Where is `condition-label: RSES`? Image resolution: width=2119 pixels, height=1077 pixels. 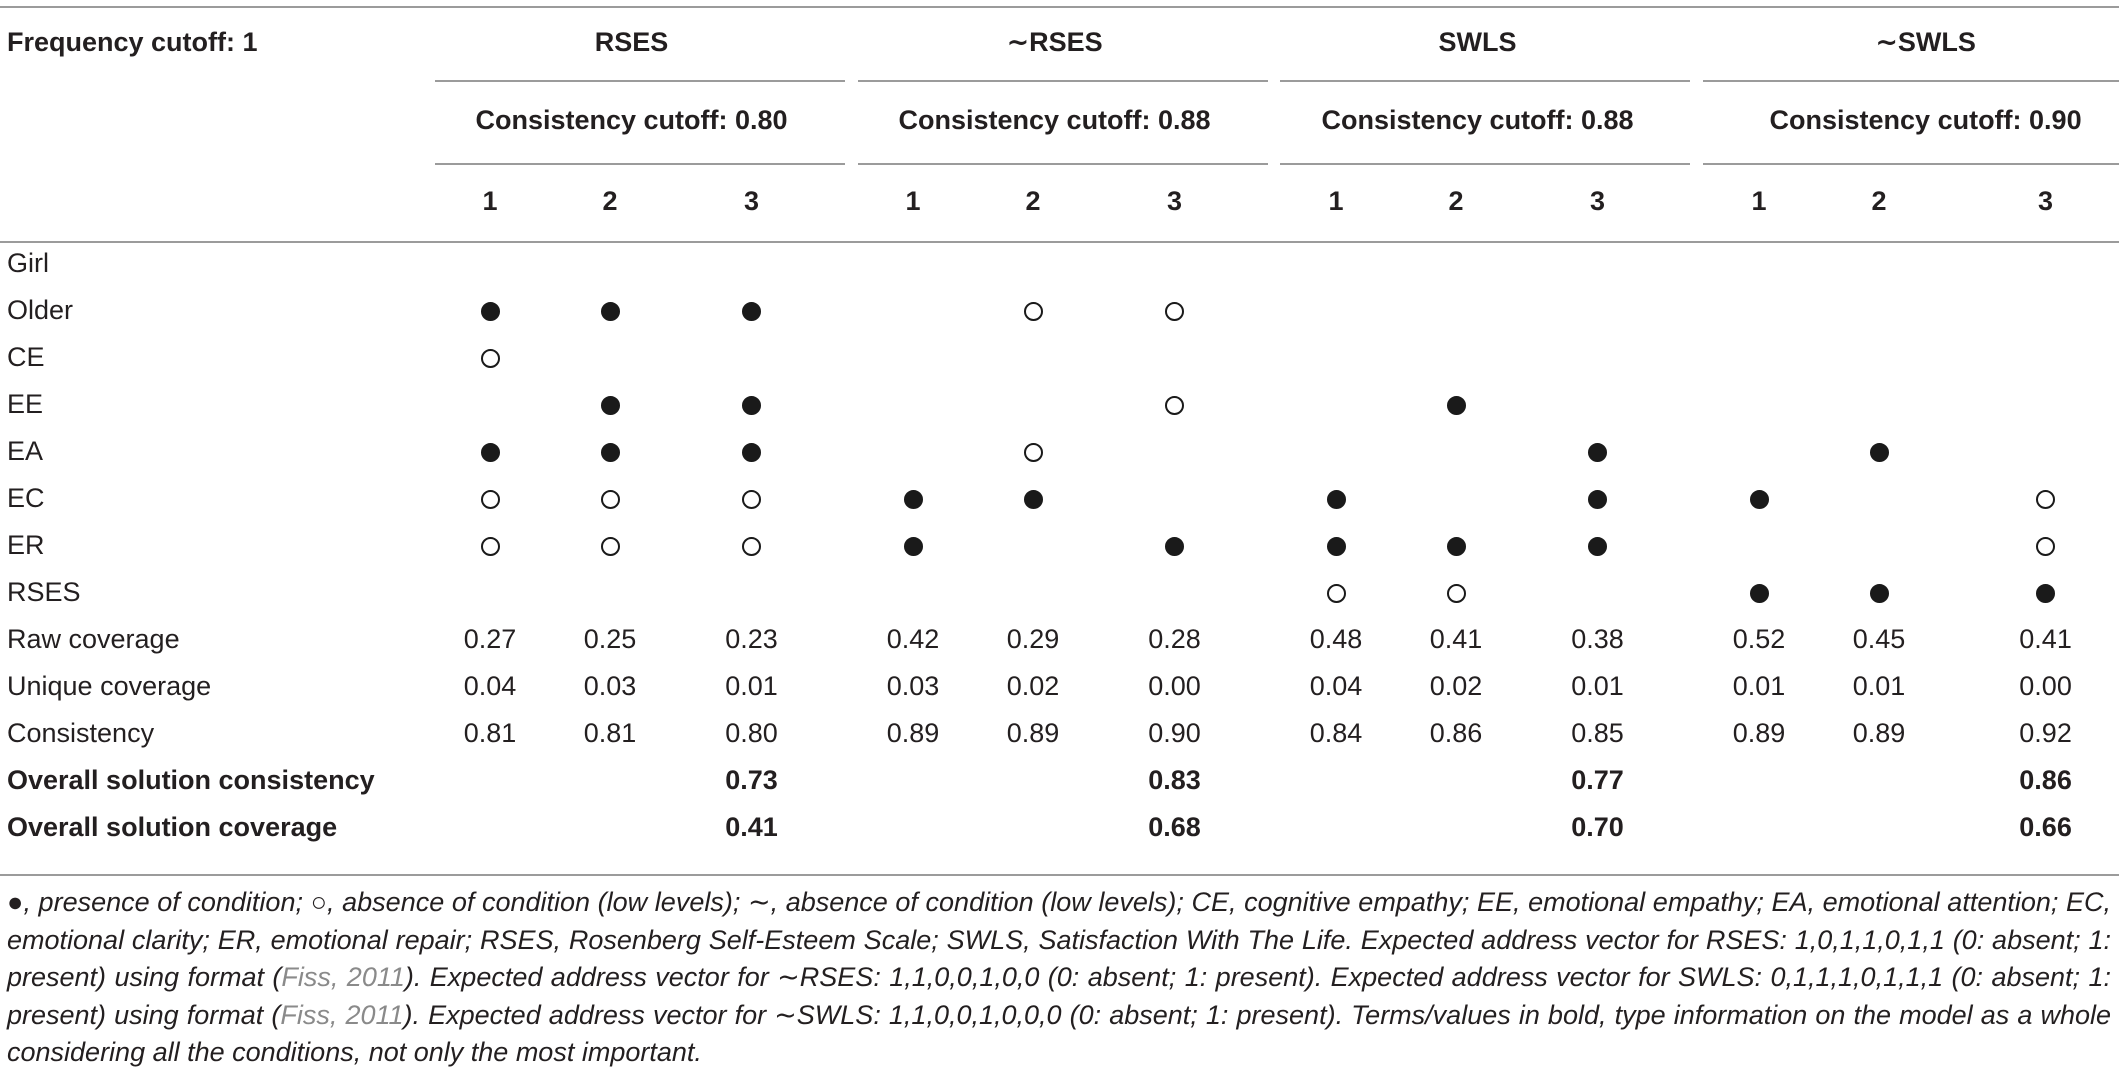
condition-label: RSES is located at coordinates (44, 592).